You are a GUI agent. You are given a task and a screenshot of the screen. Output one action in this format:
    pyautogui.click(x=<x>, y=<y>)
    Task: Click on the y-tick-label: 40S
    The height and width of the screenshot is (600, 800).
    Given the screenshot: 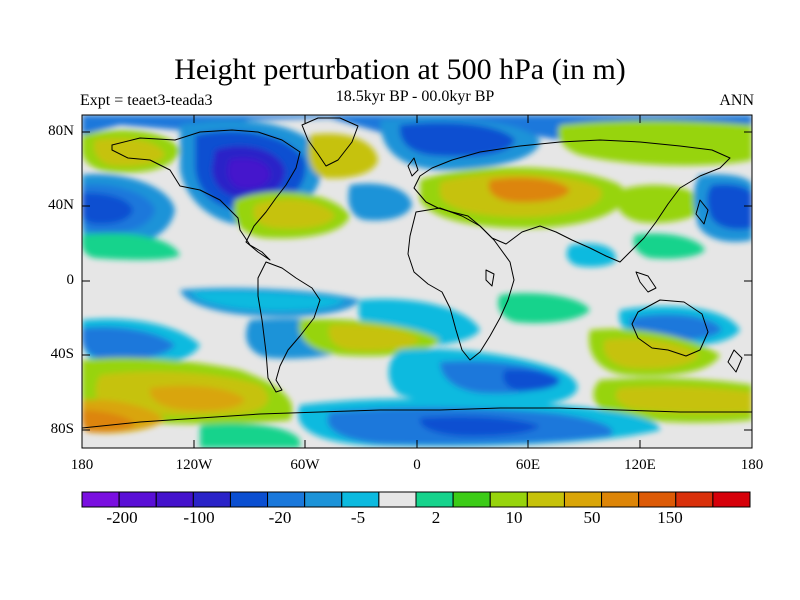 What is the action you would take?
    pyautogui.click(x=62, y=354)
    